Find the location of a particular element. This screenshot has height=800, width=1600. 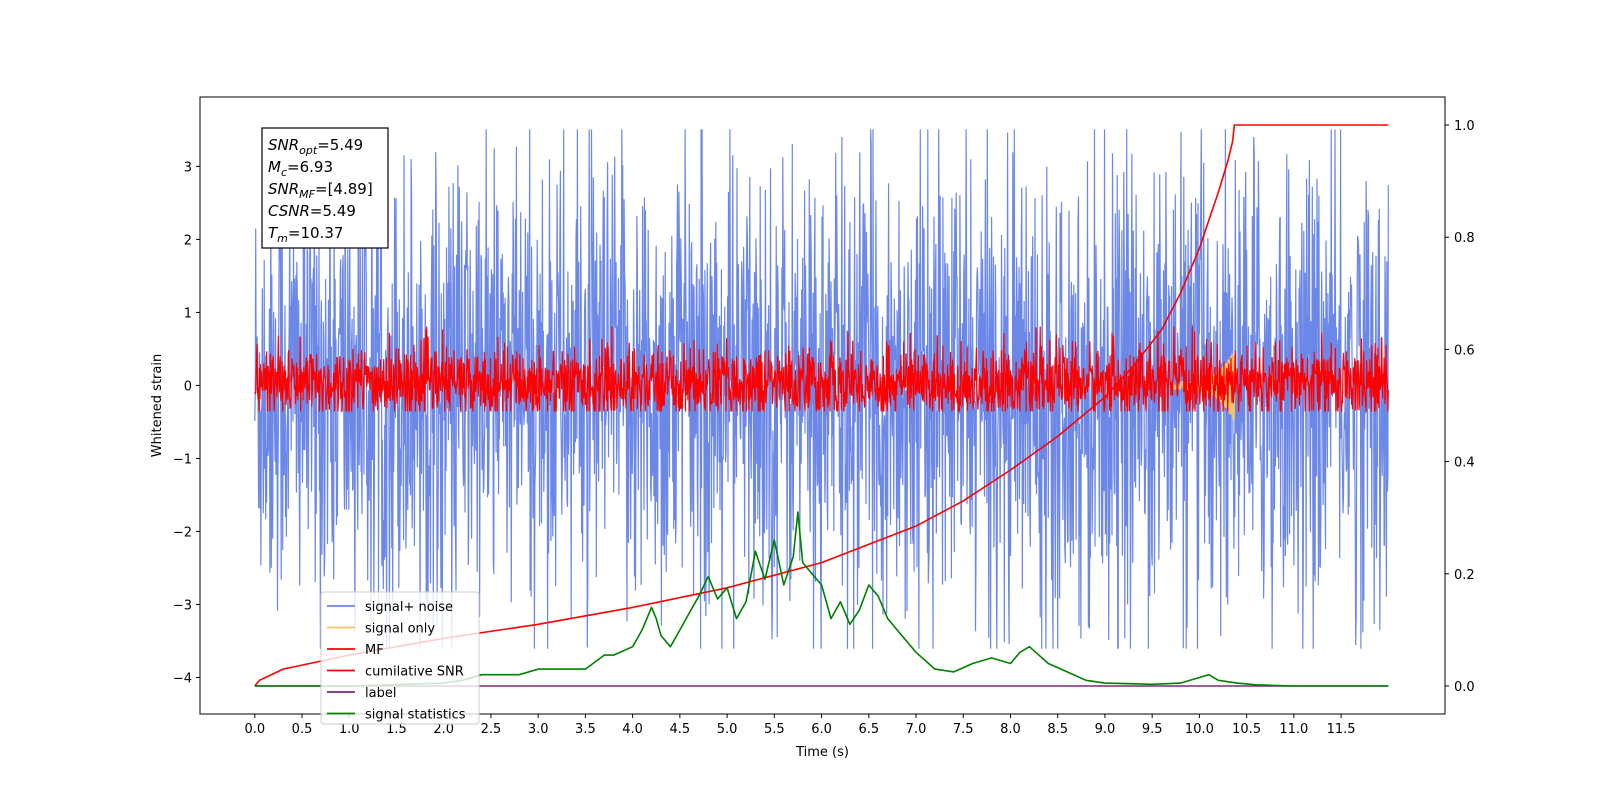

x-tick-label: 4.5 is located at coordinates (680, 729).